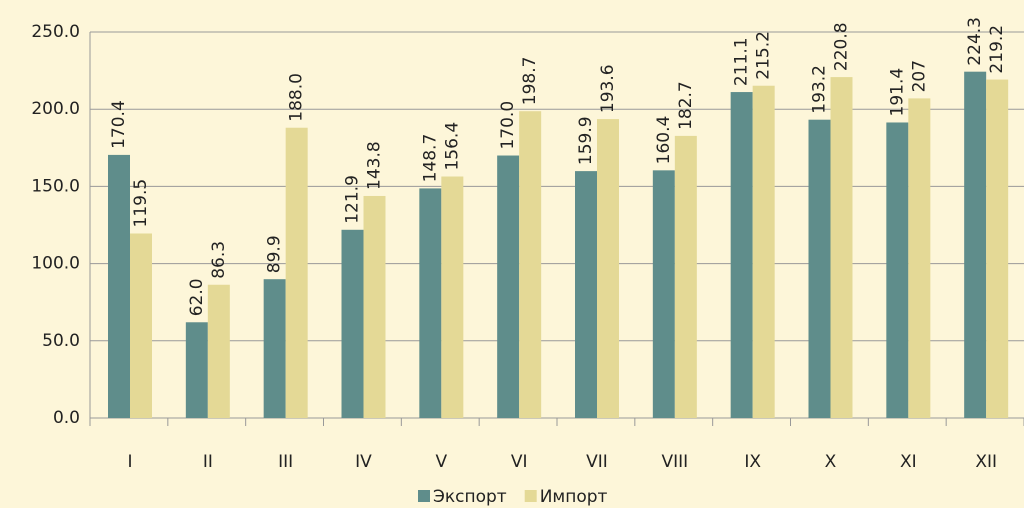 This screenshot has height=508, width=1024. What do you see at coordinates (986, 462) in the screenshot?
I see `x-tick-label: XII` at bounding box center [986, 462].